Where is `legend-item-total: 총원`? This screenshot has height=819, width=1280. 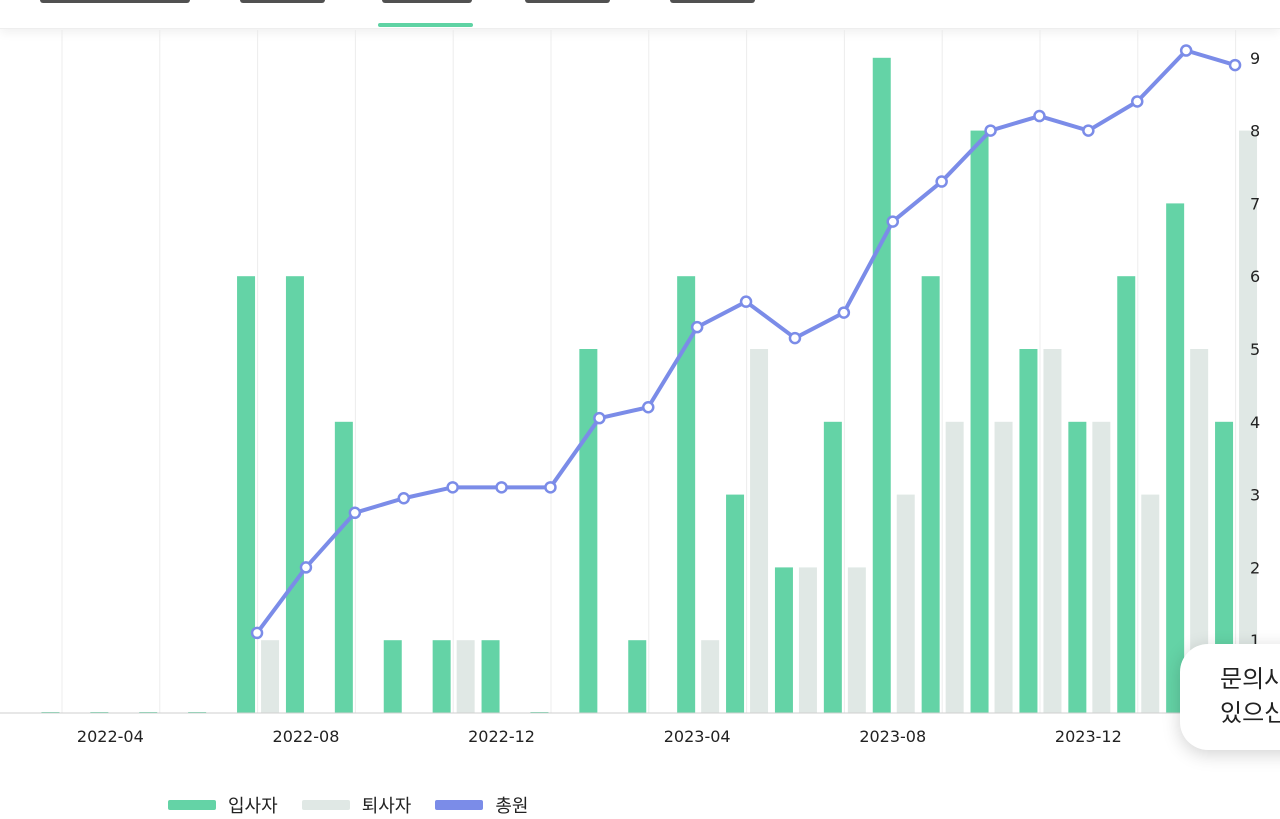
legend-item-total: 총원 is located at coordinates (482, 805).